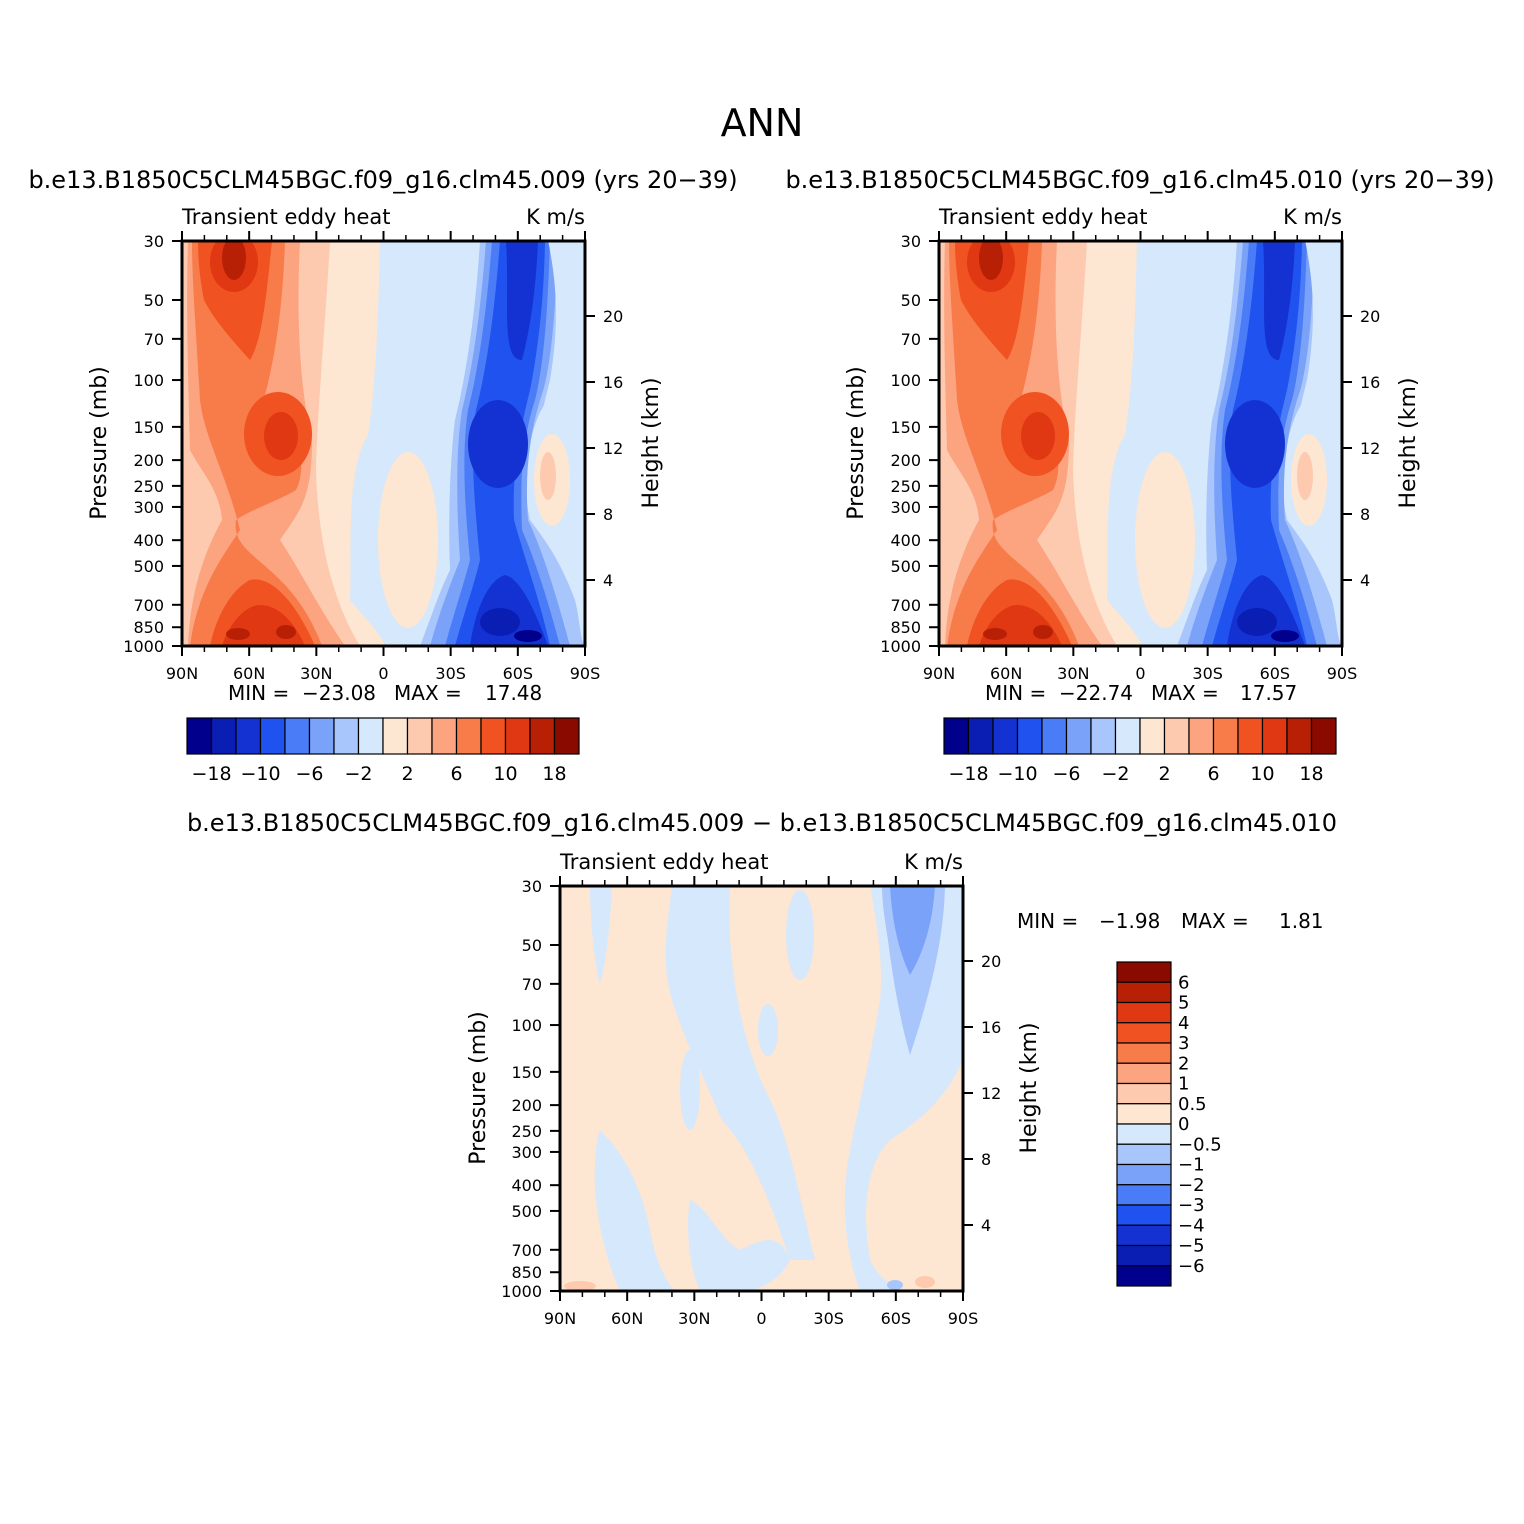 Image resolution: width=1524 pixels, height=1524 pixels. What do you see at coordinates (532, 984) in the screenshot?
I see `panel-3-ytick-label: 70` at bounding box center [532, 984].